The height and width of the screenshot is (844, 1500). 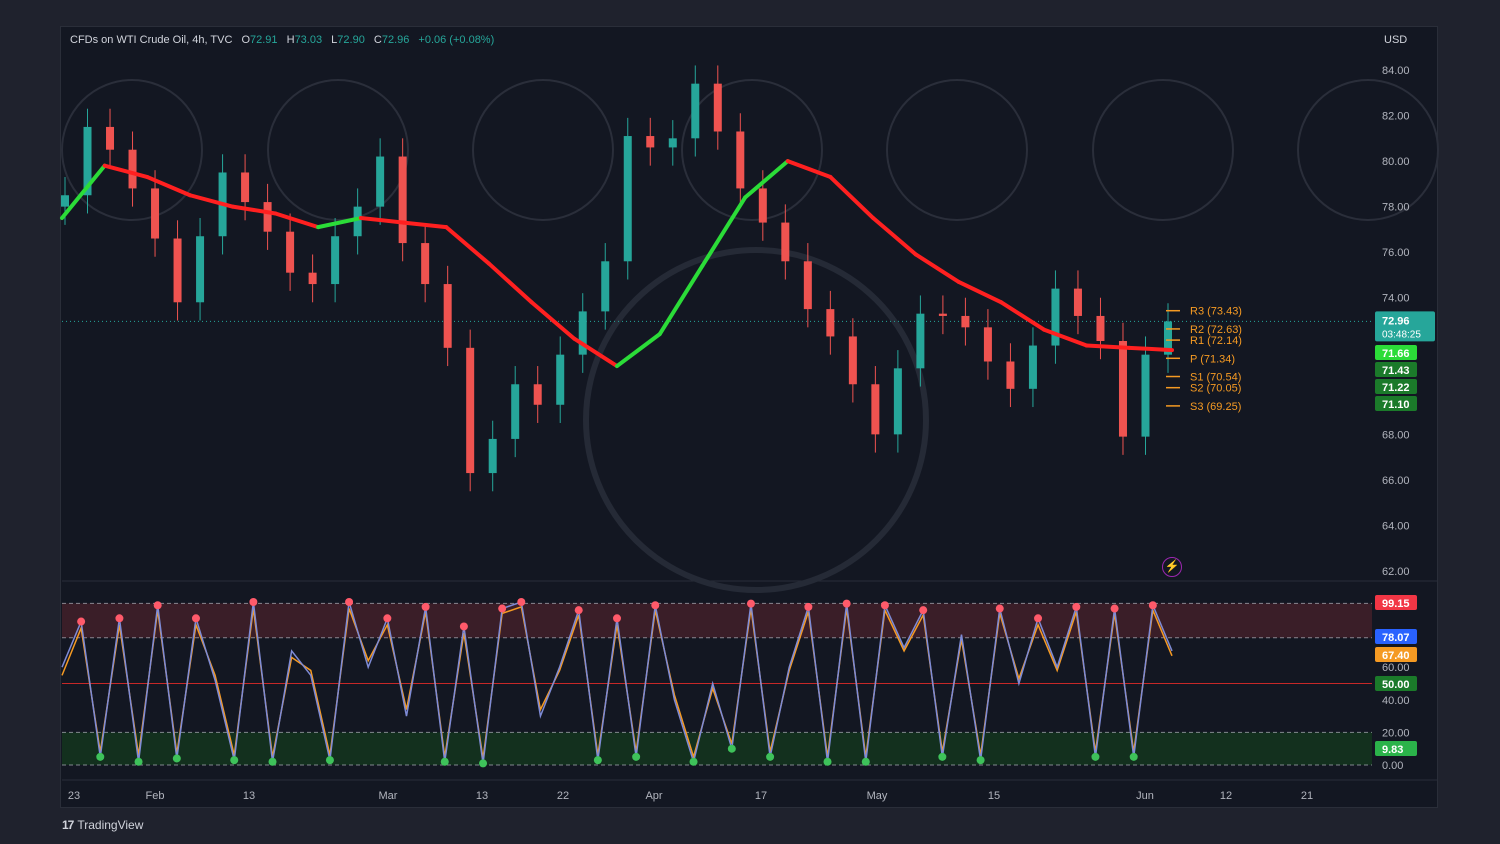 I want to click on currency-label: USD, so click(x=1396, y=40).